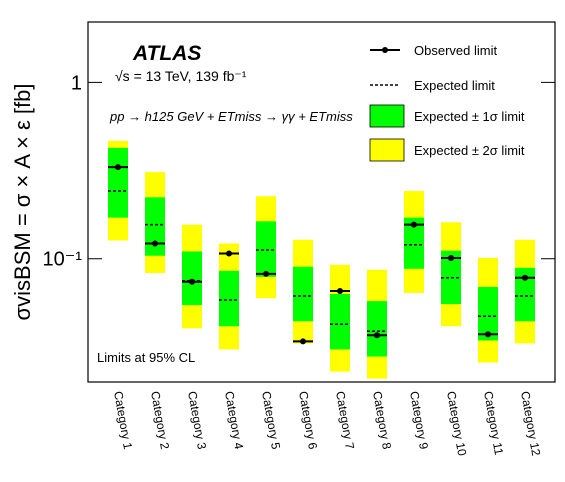  What do you see at coordinates (231, 116) in the screenshot?
I see `process-label: pp → h125 GeV + ETmiss → γγ + ETmiss` at bounding box center [231, 116].